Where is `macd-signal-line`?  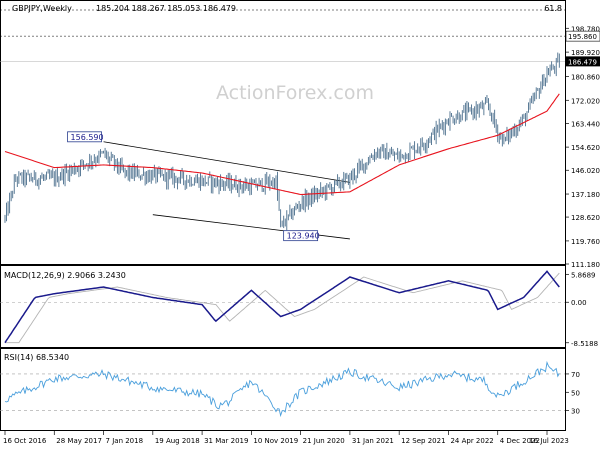 macd-signal-line is located at coordinates (282, 308).